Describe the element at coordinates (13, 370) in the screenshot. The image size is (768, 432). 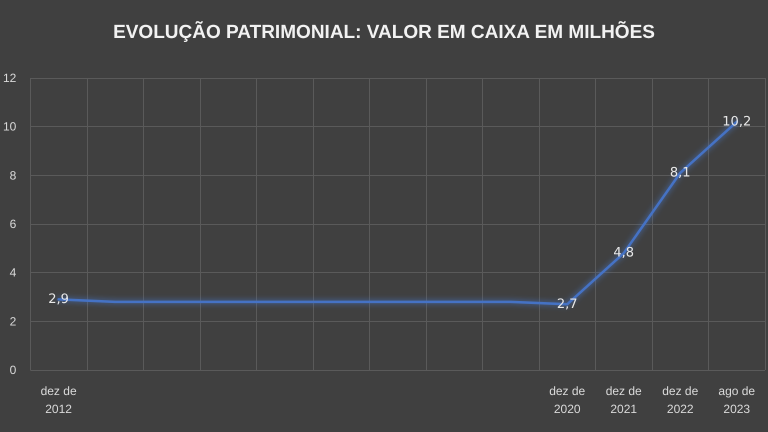
I see `y-tick-label: 0` at that location.